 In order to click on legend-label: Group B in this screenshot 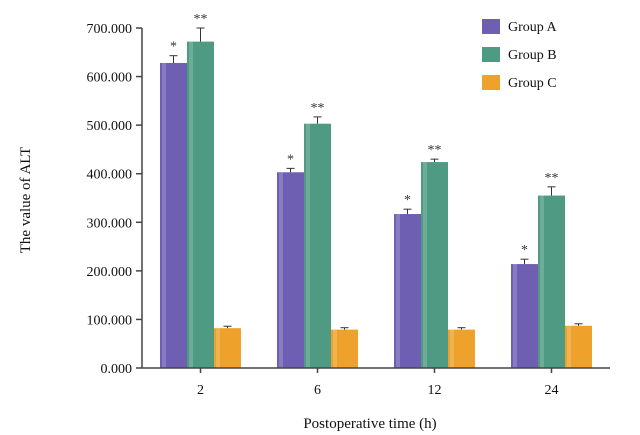, I will do `click(532, 55)`.